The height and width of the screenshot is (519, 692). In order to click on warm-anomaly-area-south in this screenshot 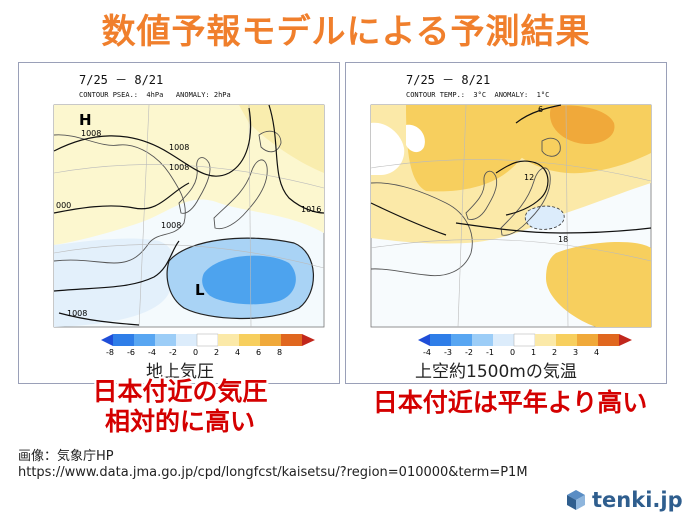, I will do `click(598, 284)`.